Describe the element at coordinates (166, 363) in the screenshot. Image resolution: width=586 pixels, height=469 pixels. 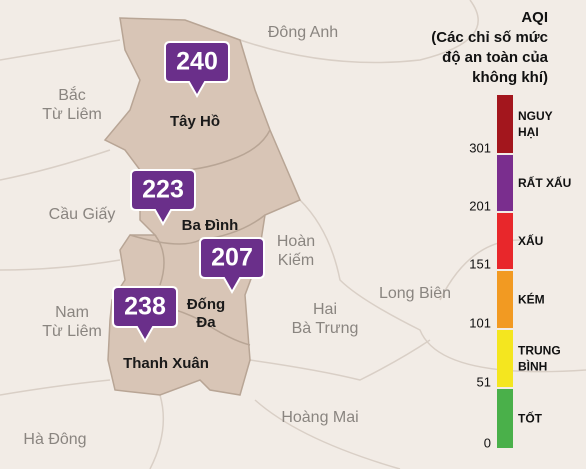
I see `district-name: Thanh Xuân` at that location.